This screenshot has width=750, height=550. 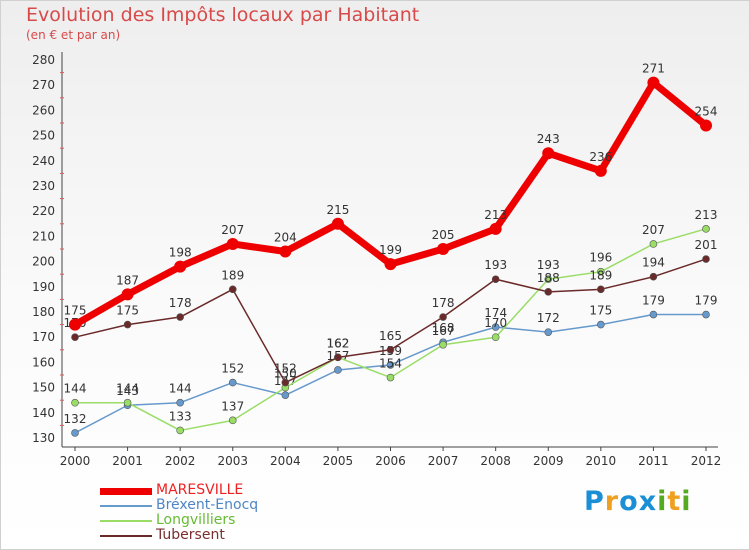 What do you see at coordinates (653, 301) in the screenshot?
I see `data-label: 179` at bounding box center [653, 301].